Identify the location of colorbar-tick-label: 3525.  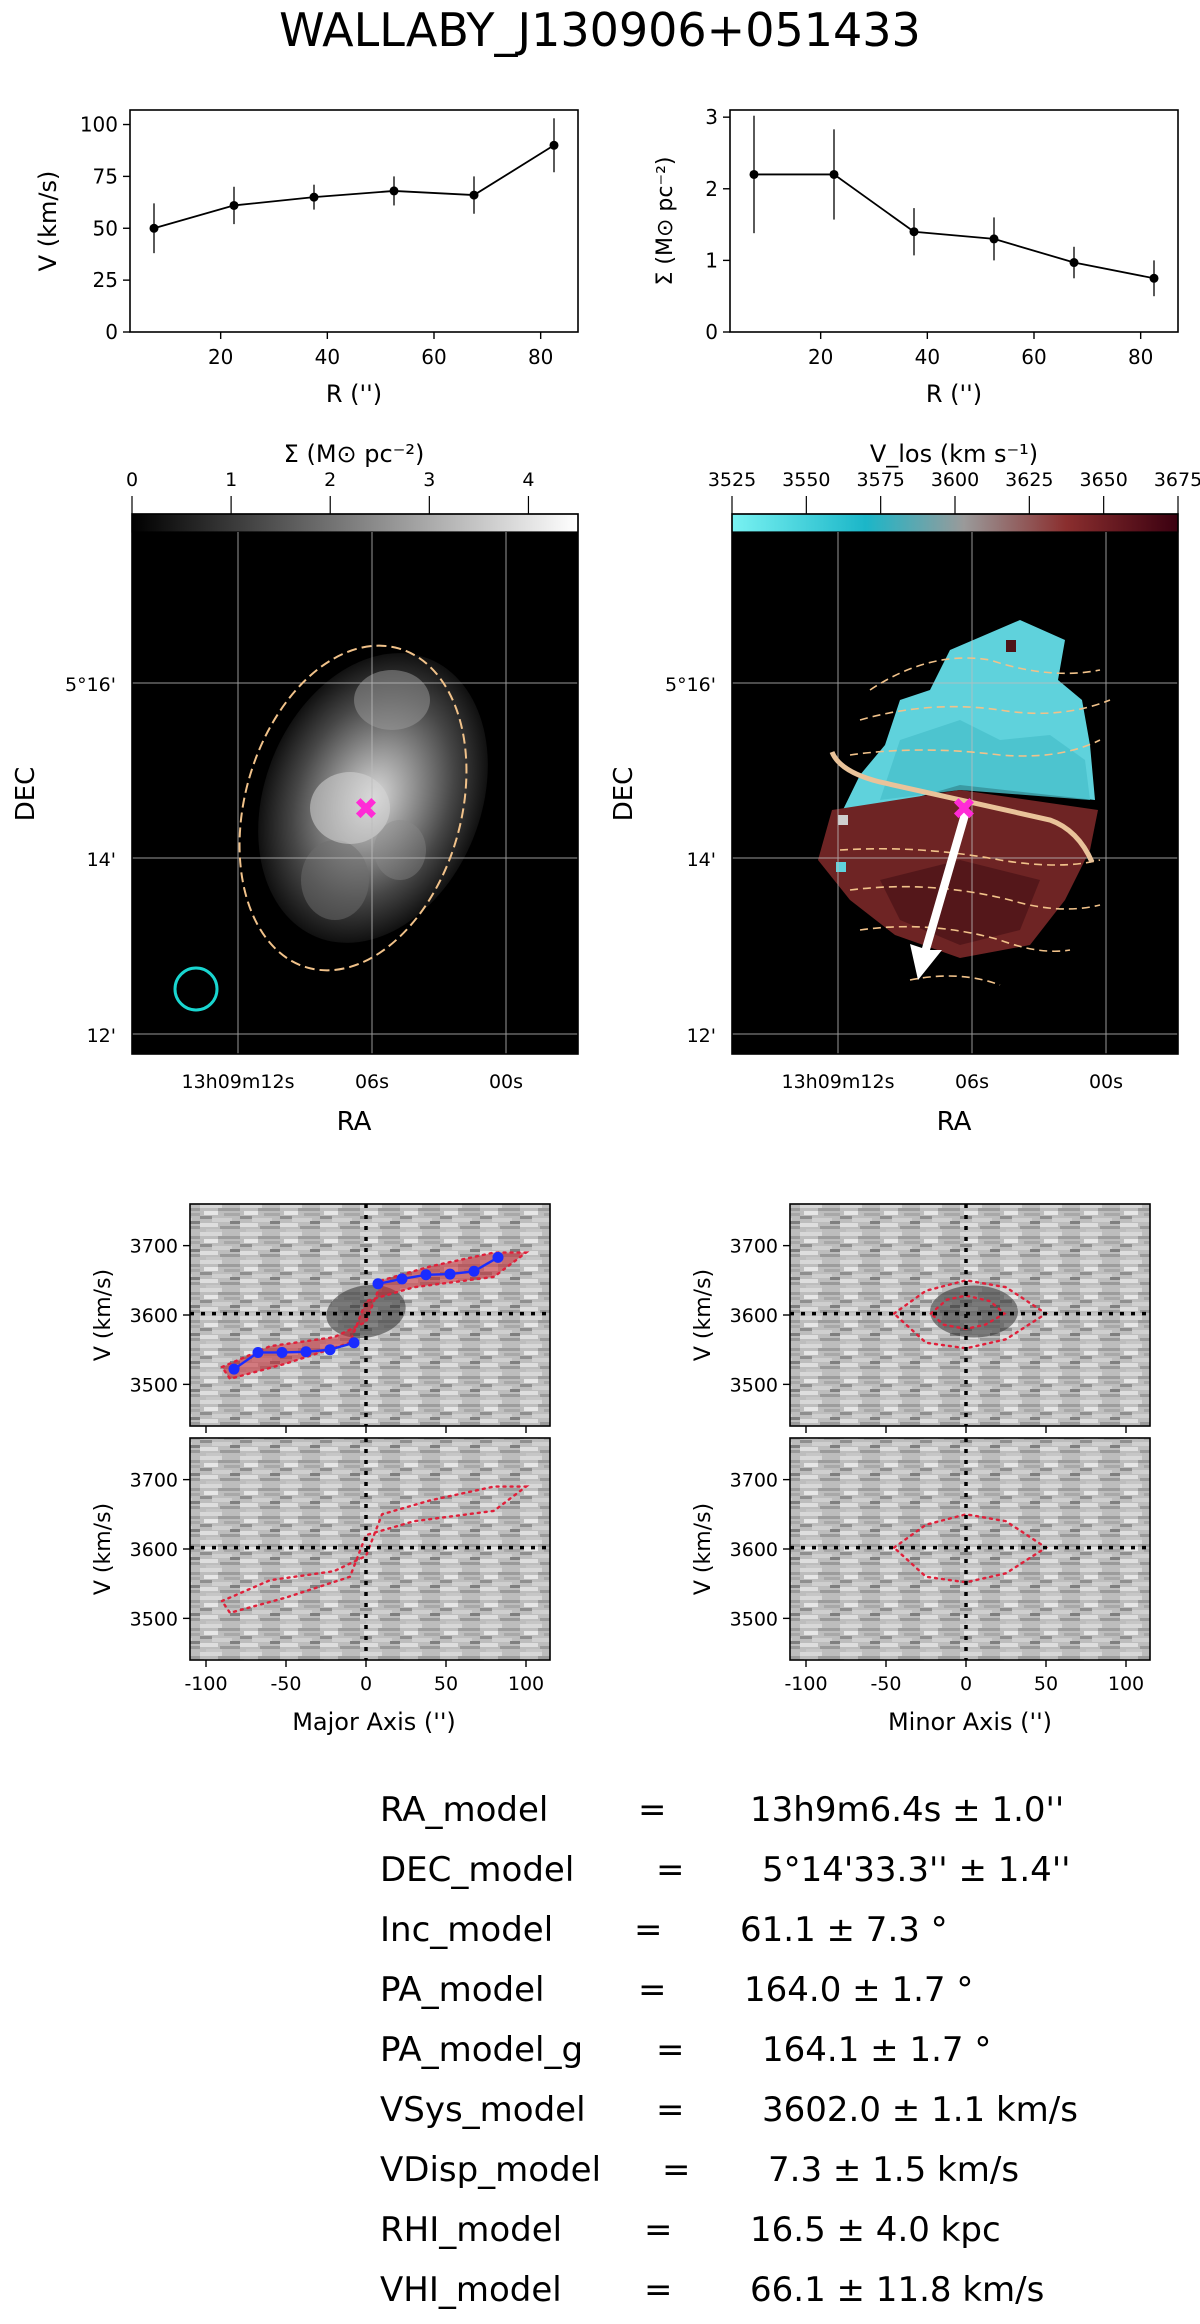
(732, 480).